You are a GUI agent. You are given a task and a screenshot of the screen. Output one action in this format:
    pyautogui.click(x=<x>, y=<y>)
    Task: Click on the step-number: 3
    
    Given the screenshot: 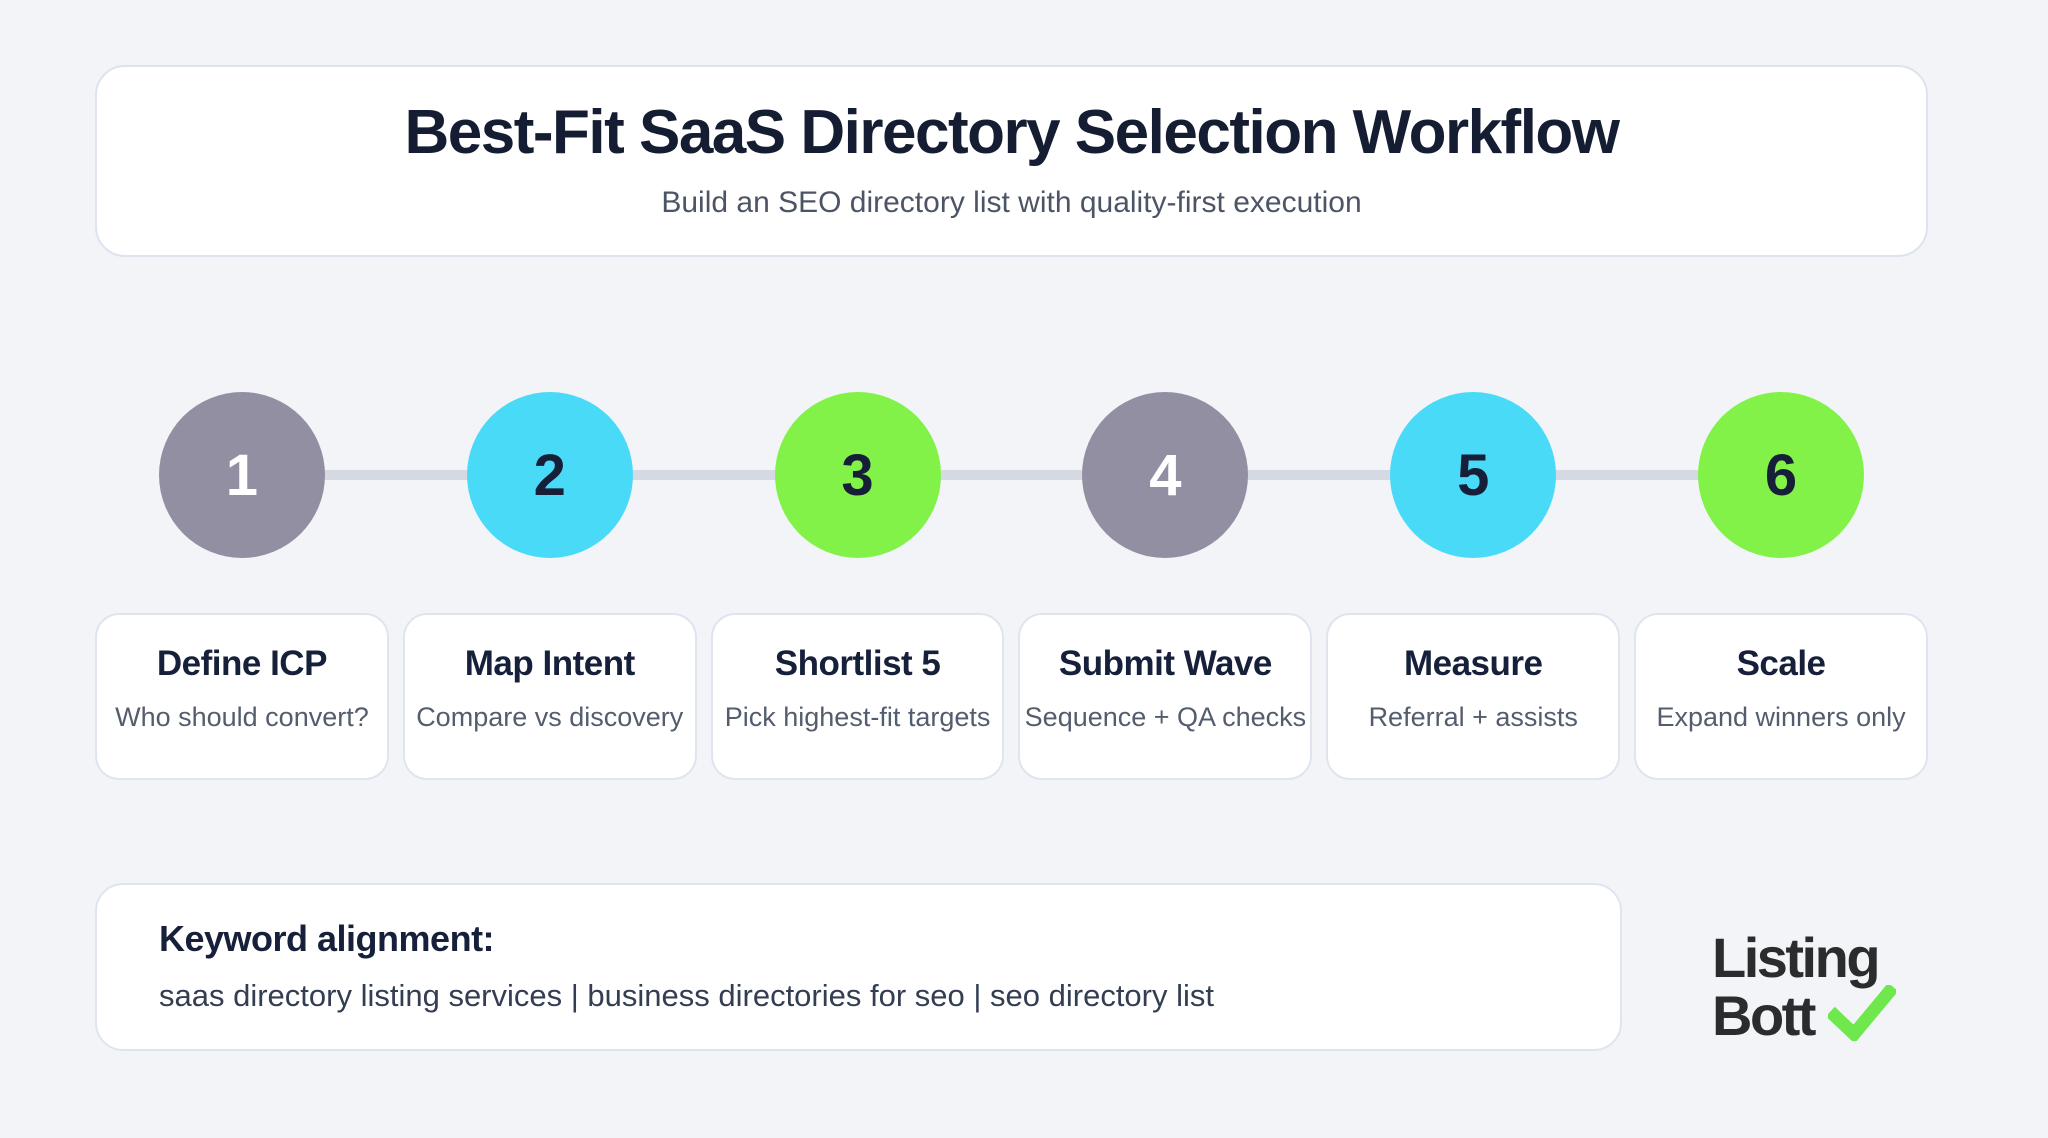 What is the action you would take?
    pyautogui.click(x=857, y=475)
    